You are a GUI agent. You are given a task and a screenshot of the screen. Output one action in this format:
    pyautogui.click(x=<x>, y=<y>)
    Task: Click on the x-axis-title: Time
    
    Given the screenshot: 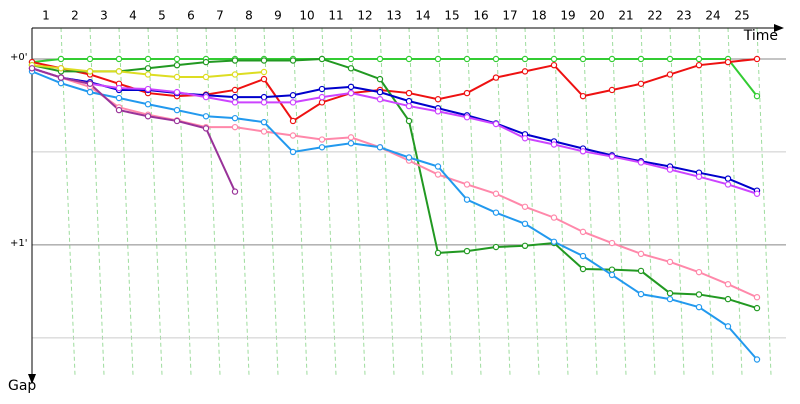 What is the action you would take?
    pyautogui.click(x=760, y=36)
    